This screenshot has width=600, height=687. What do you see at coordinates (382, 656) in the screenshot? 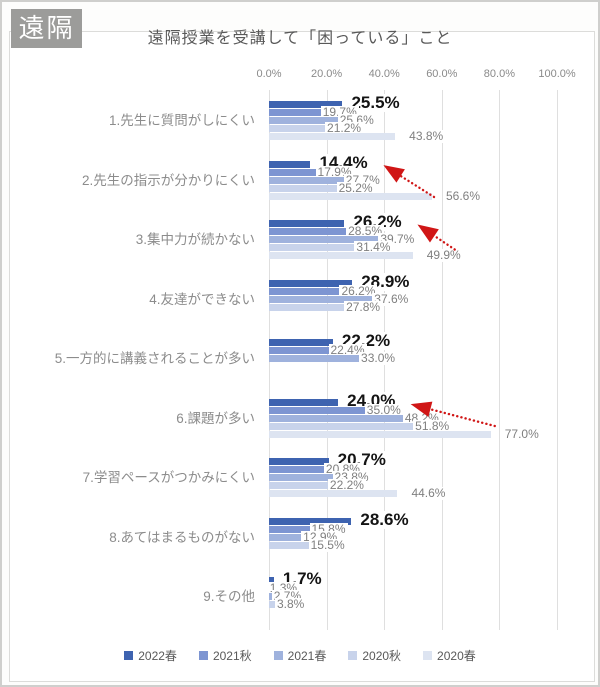
I see `legend-label: 2020秋` at bounding box center [382, 656].